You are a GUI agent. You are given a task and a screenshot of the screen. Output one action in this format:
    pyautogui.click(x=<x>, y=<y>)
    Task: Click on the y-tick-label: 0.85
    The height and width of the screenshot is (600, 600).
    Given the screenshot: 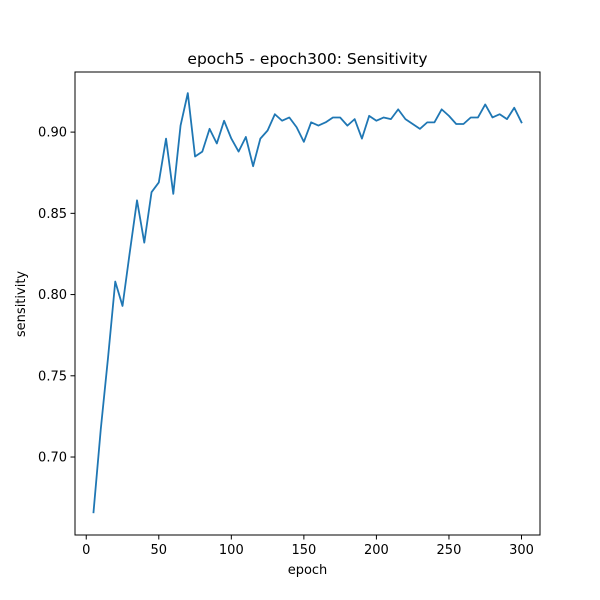 What is the action you would take?
    pyautogui.click(x=52, y=214)
    